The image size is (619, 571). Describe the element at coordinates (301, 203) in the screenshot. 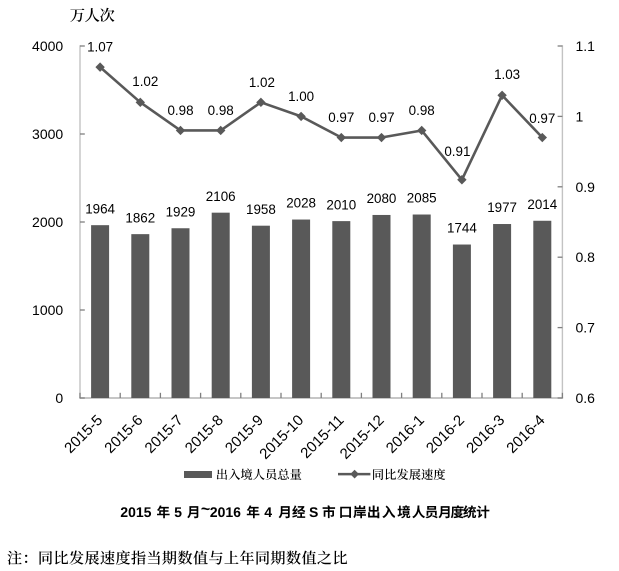

I see `svg-text: 2028` at that location.